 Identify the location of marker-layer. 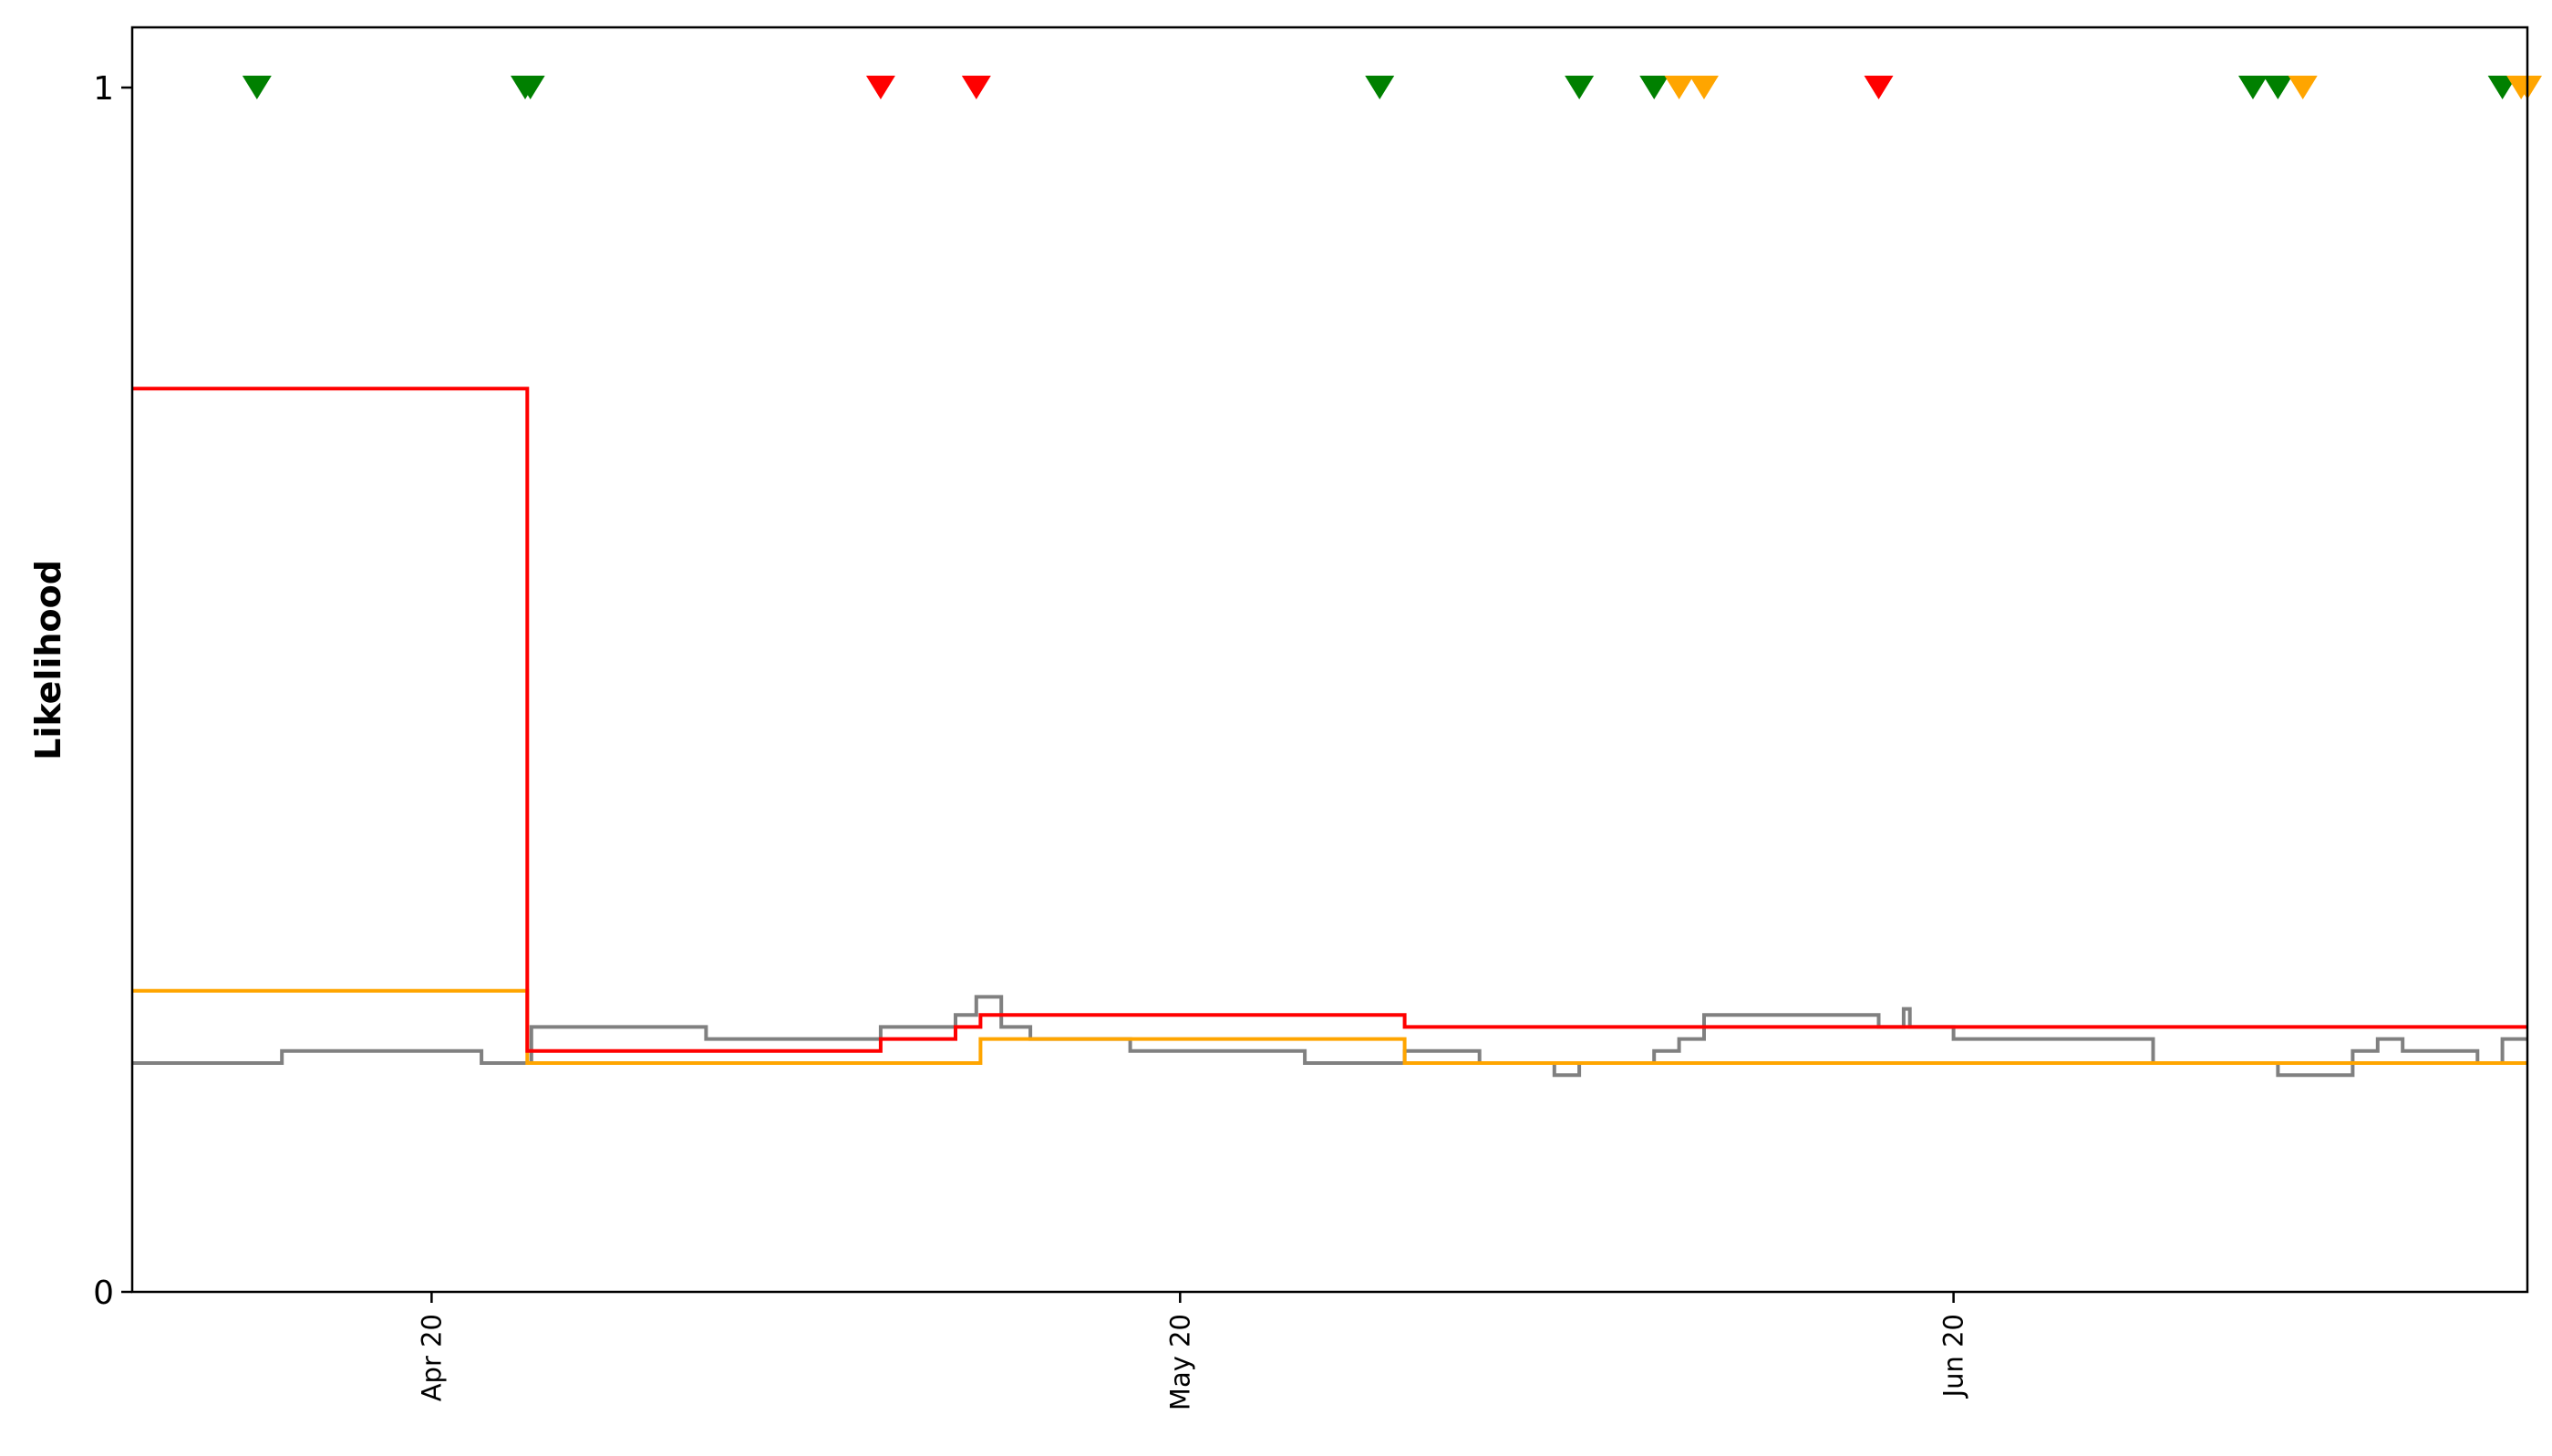
(1392, 88).